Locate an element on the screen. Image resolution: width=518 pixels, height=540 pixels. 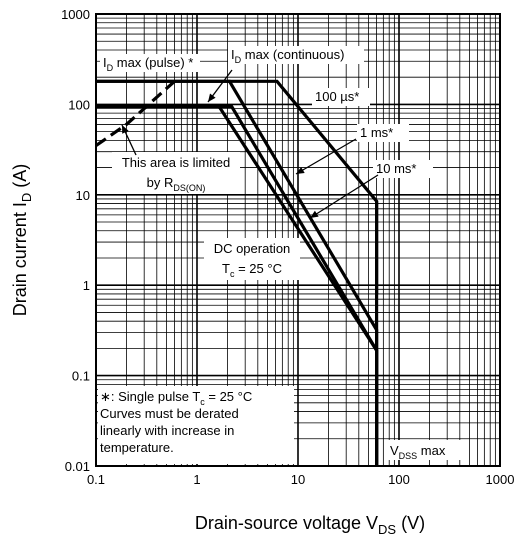
vdss-label-bg is located at coordinates (426, 450).